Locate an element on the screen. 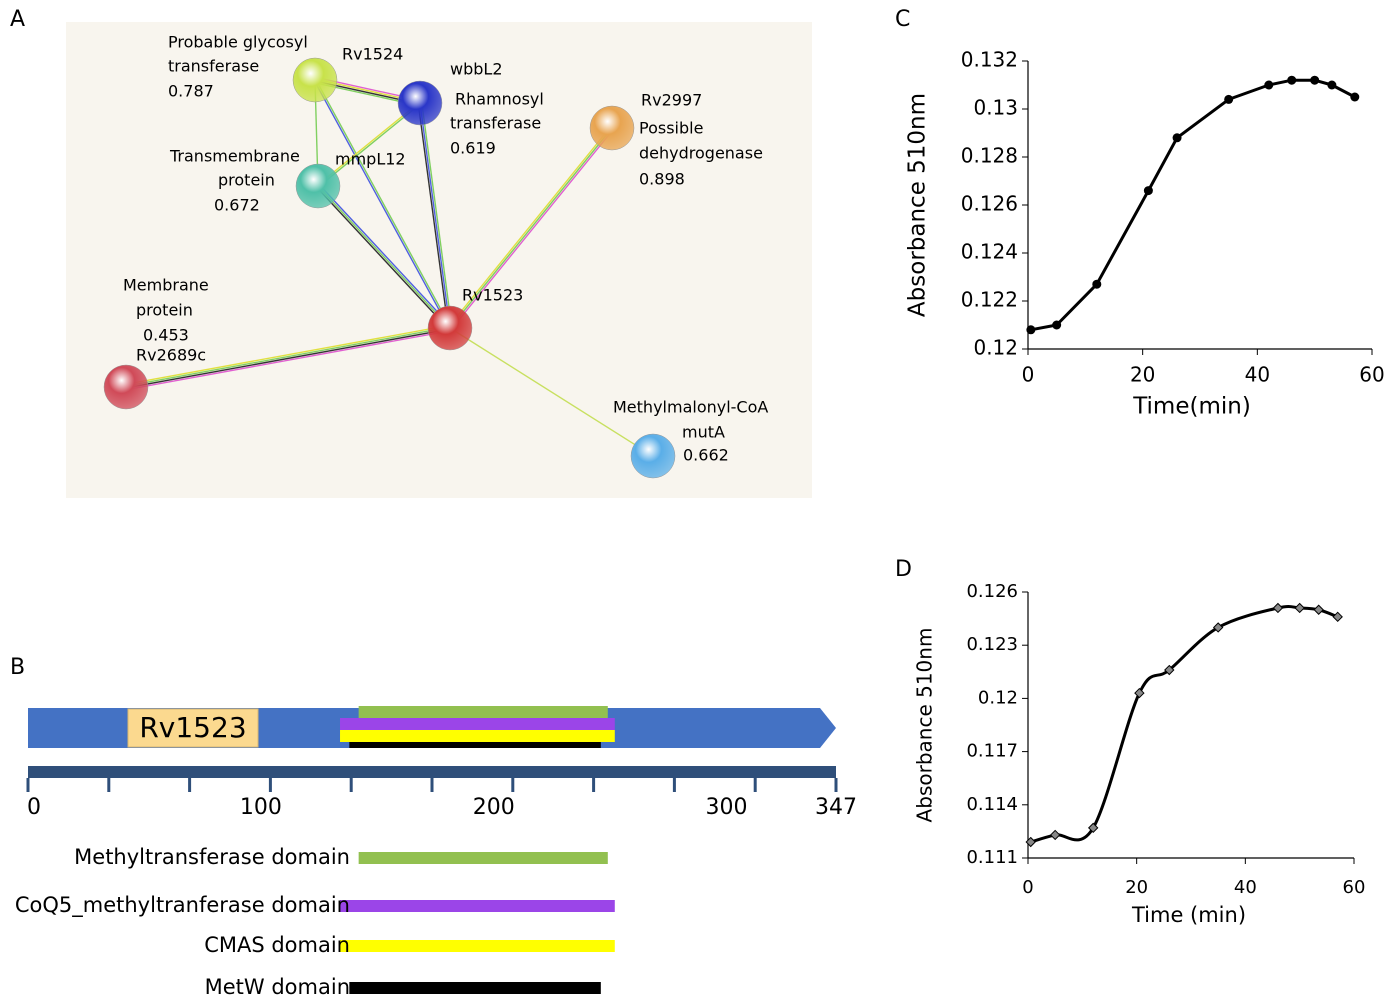 The image size is (1390, 999). node-score: 0.787 is located at coordinates (191, 91).